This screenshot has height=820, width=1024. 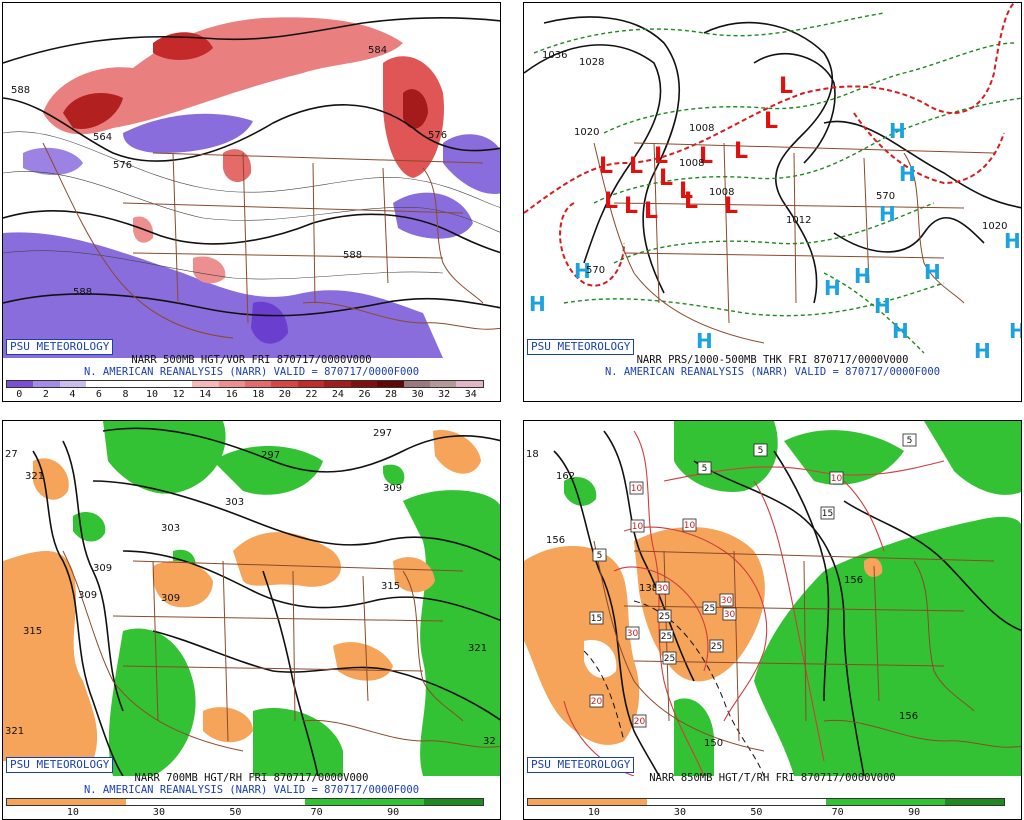 I want to click on chart-title: NARR 500MB HGT/VOR FRI 870717/0000V000, so click(x=251, y=360).